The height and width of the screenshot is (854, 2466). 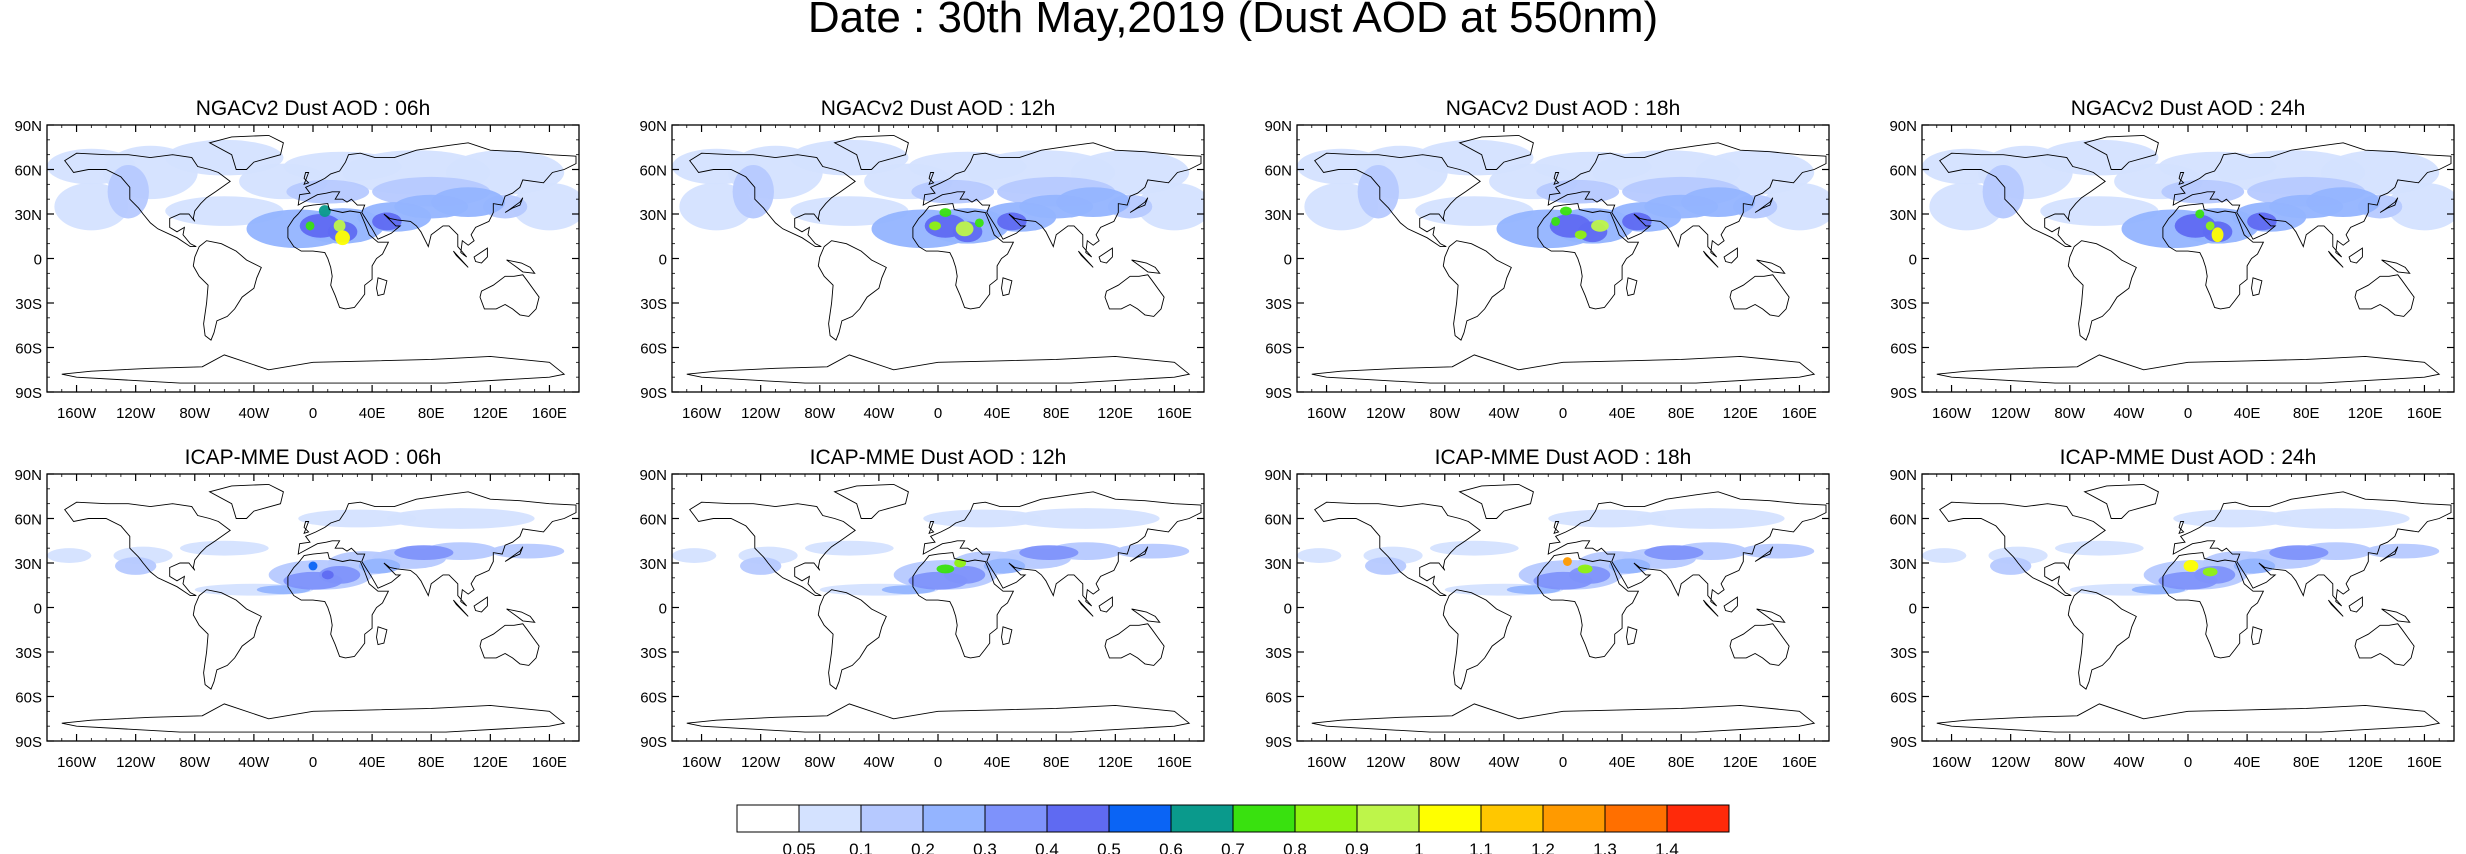 I want to click on colorbar-box, so click(x=1698, y=818).